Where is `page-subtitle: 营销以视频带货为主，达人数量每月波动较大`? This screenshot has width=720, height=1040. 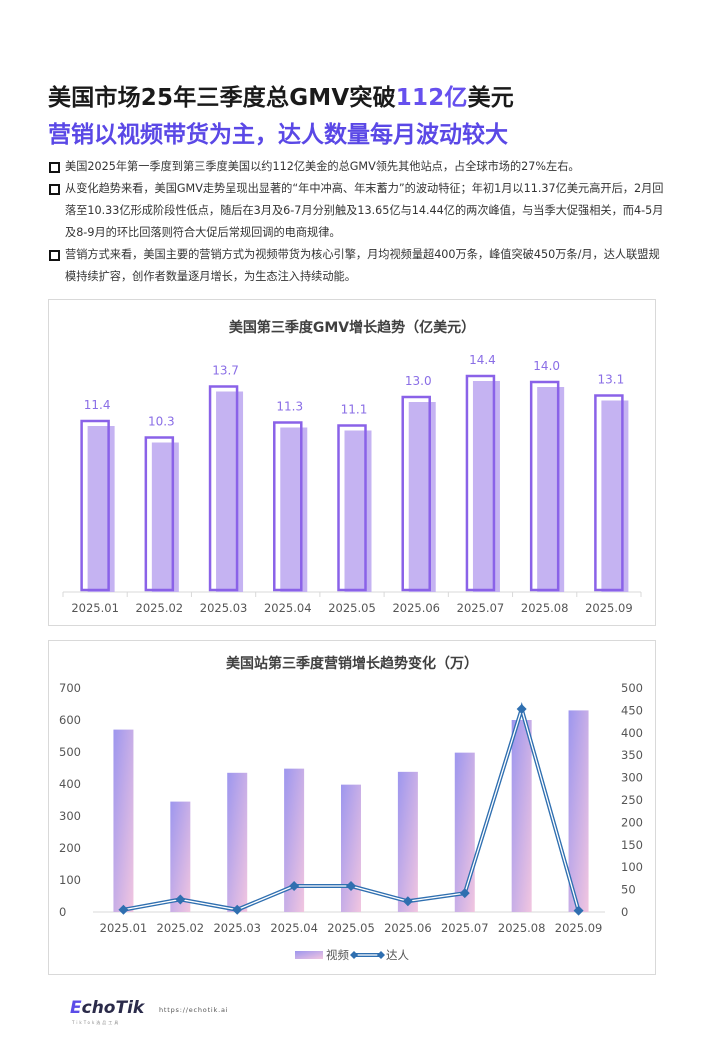 page-subtitle: 营销以视频带货为主，达人数量每月波动较大 is located at coordinates (278, 135).